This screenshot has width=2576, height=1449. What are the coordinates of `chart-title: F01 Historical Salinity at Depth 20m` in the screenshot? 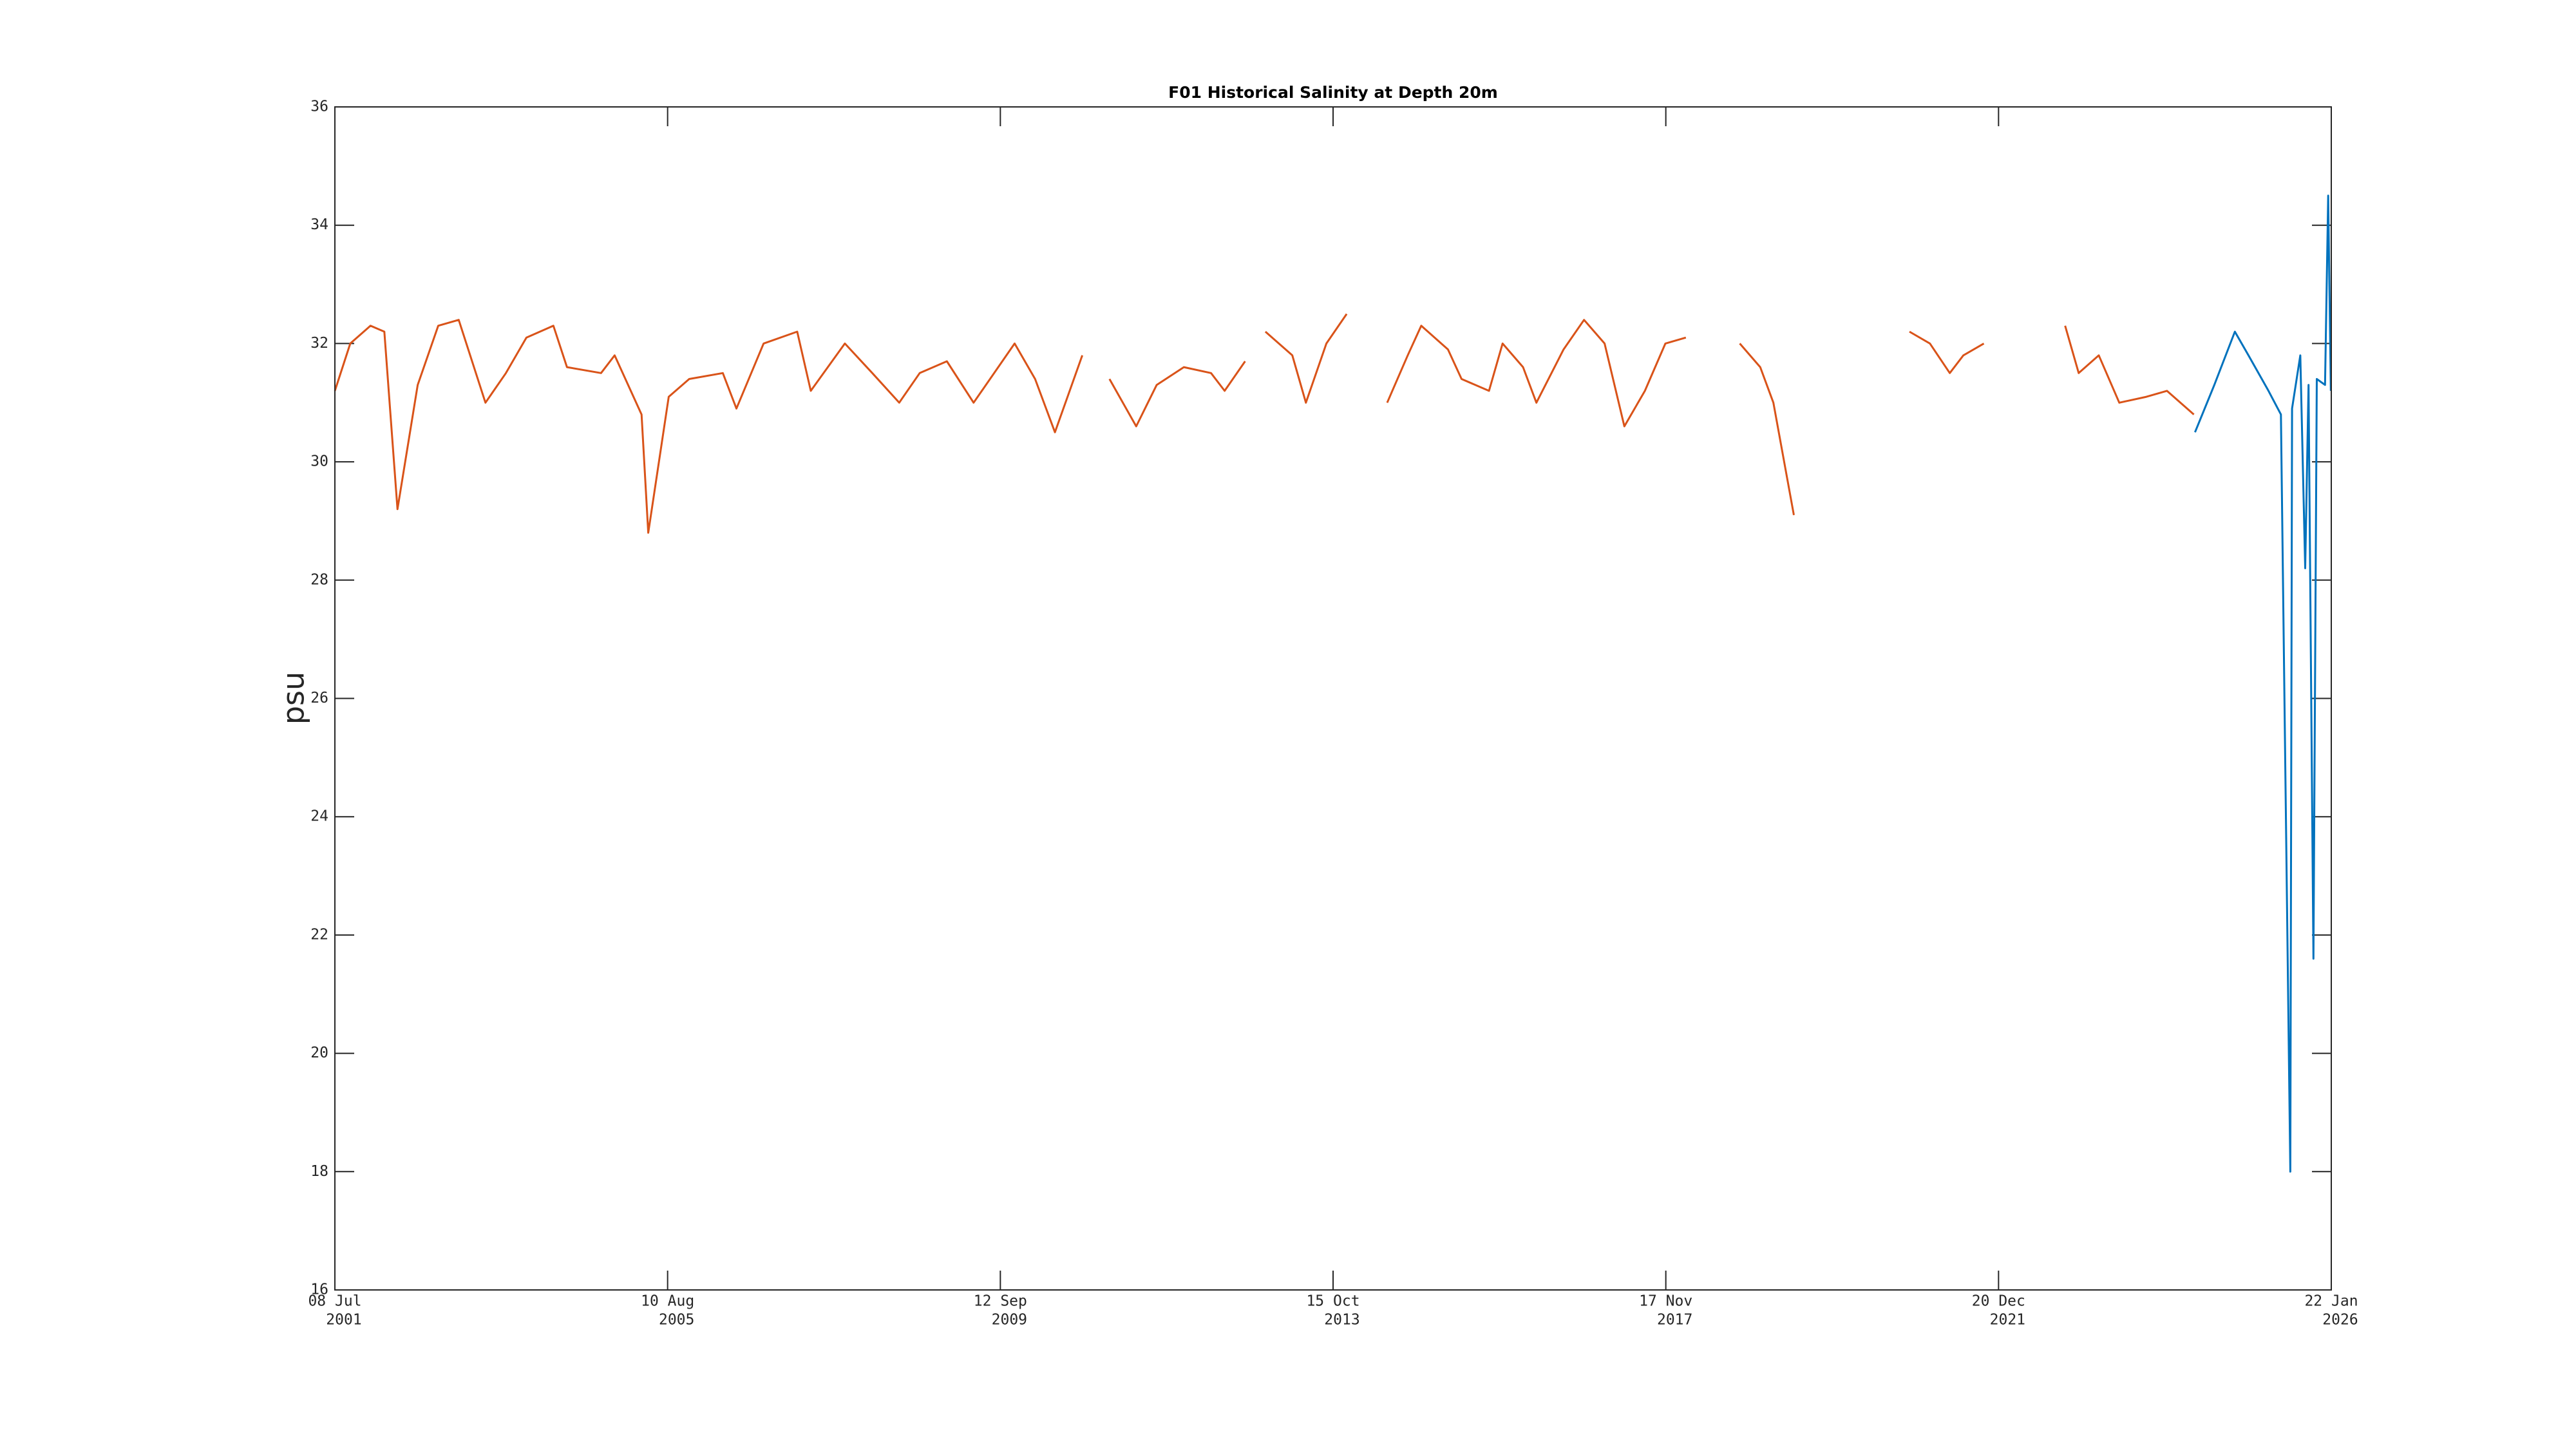 It's located at (1333, 92).